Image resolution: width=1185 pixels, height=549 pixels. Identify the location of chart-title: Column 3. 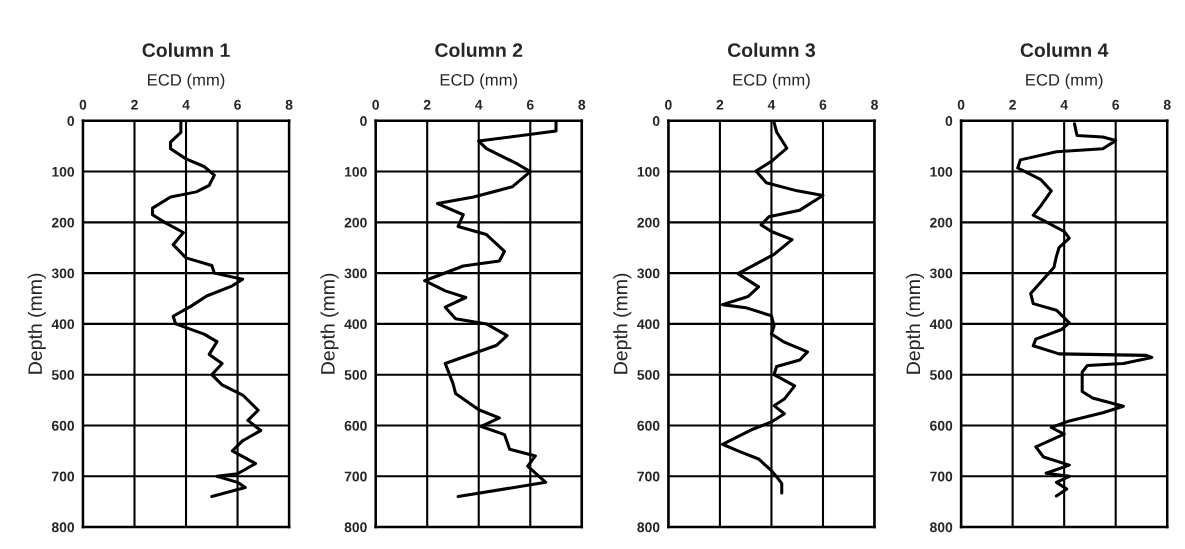
(771, 50).